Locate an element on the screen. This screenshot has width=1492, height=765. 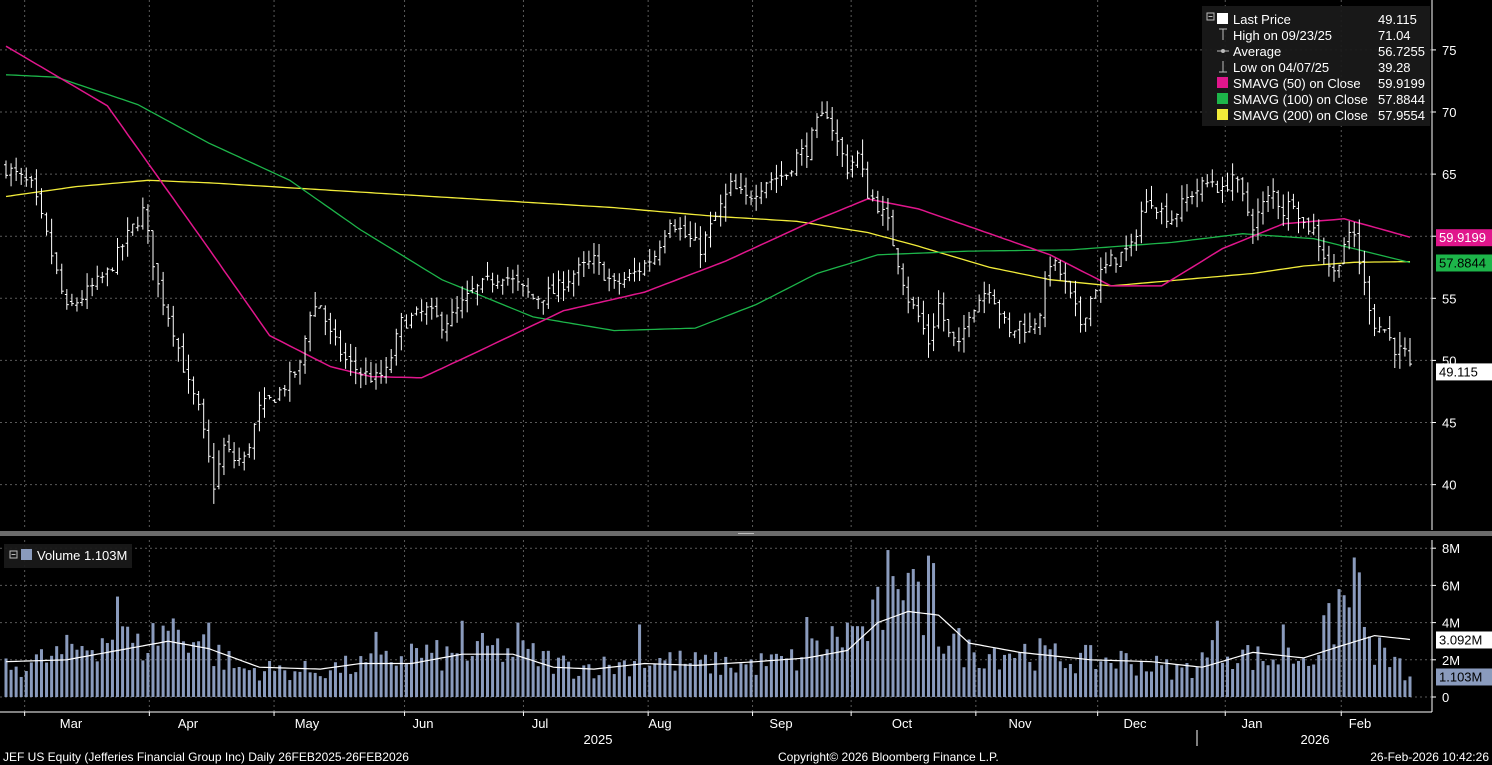
low-marker-icon is located at coordinates (1223, 67).